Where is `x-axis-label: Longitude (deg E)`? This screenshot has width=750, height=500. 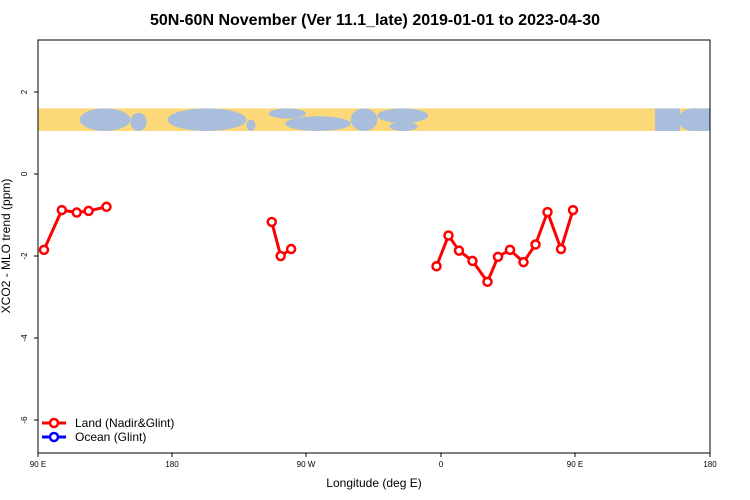 x-axis-label: Longitude (deg E) is located at coordinates (373, 483).